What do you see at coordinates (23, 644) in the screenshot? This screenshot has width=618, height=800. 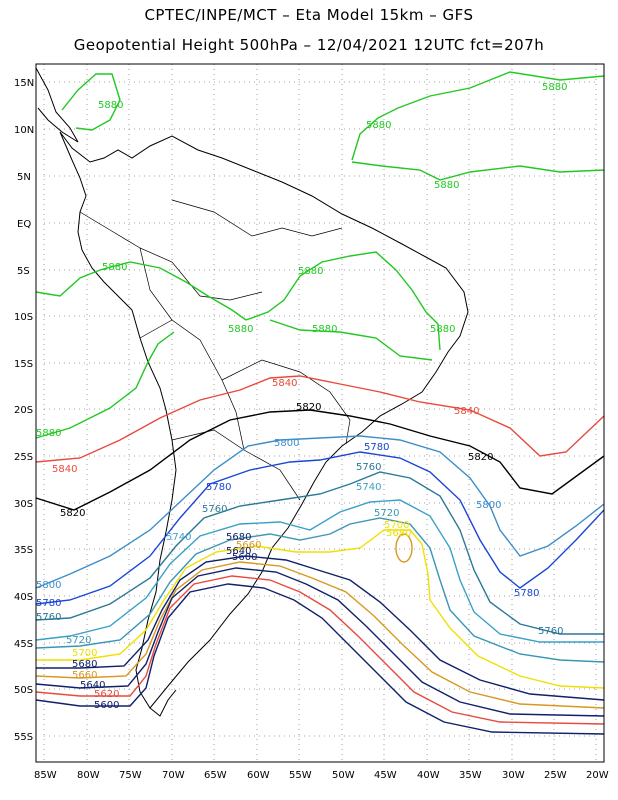 I see `lat-label: 45S` at bounding box center [23, 644].